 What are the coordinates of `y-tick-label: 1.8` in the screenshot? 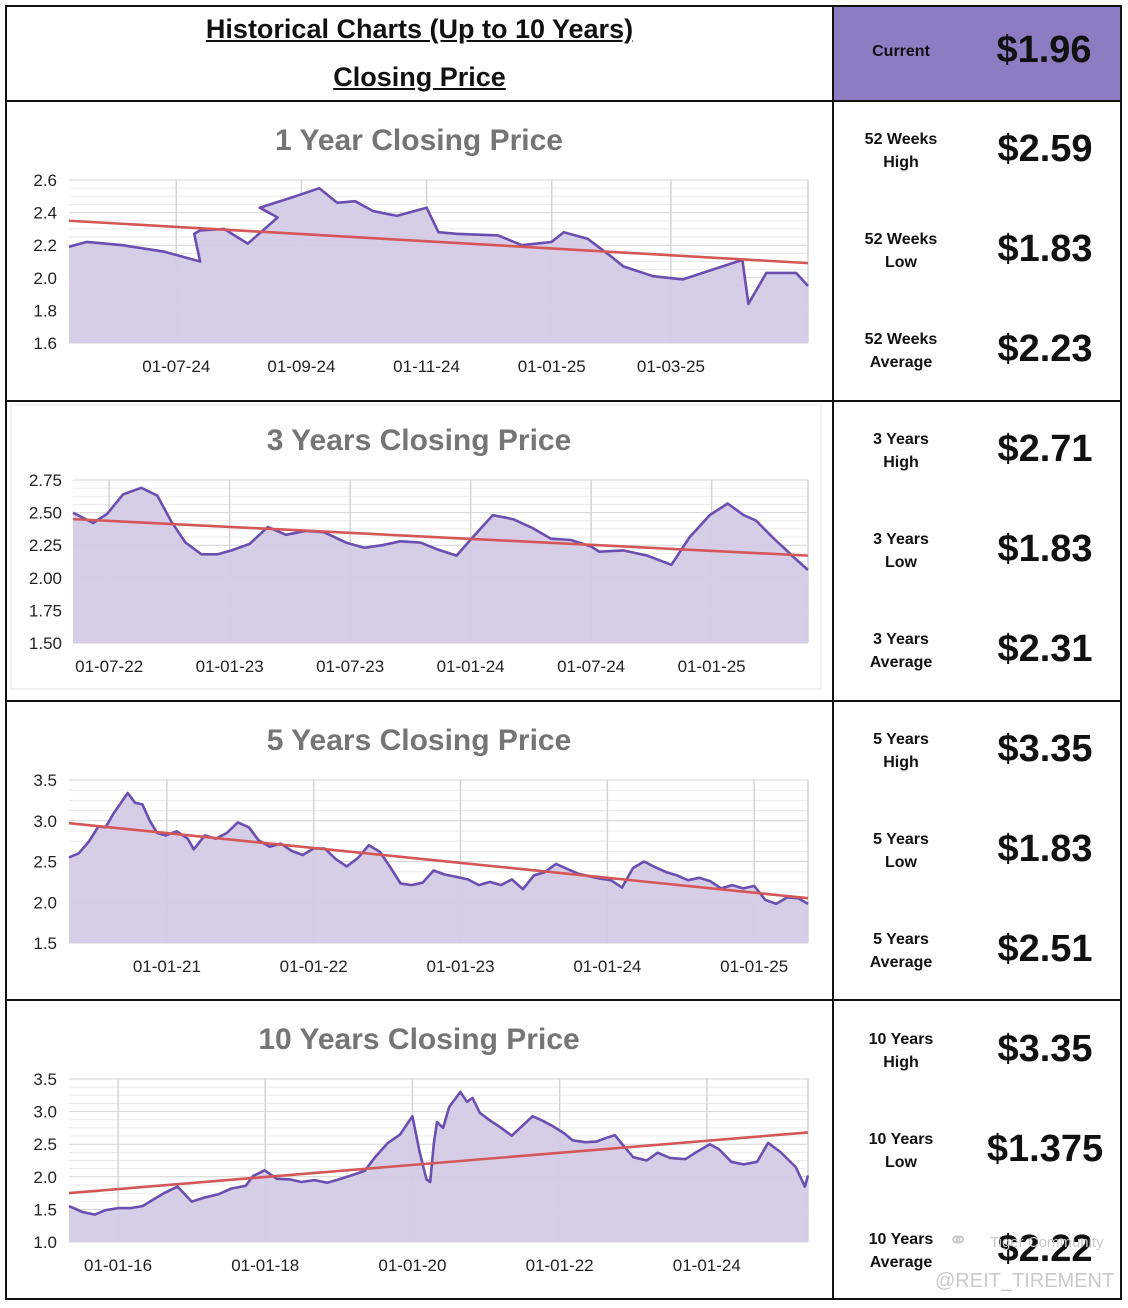 It's located at (45, 310).